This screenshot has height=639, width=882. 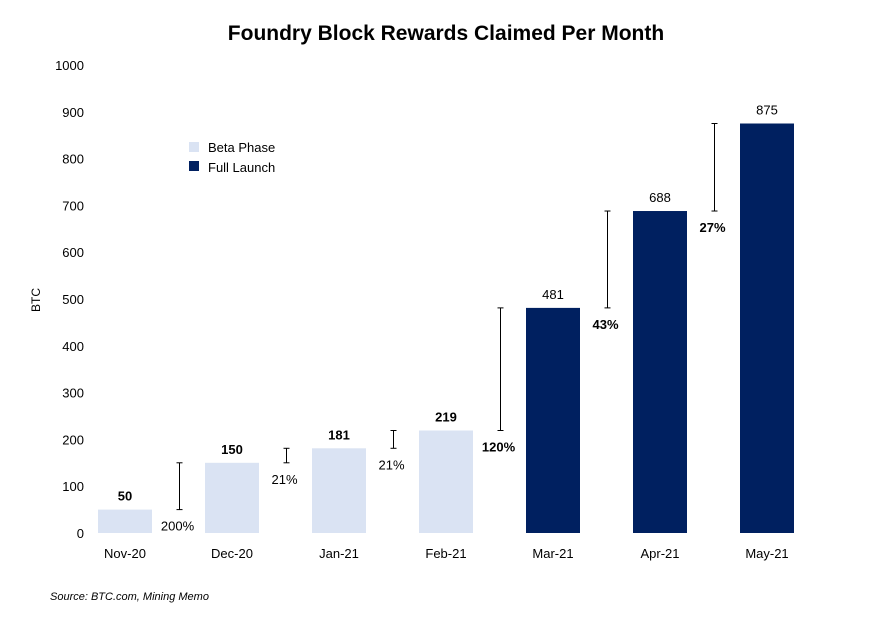 I want to click on bar-value-label: 688, so click(x=660, y=197).